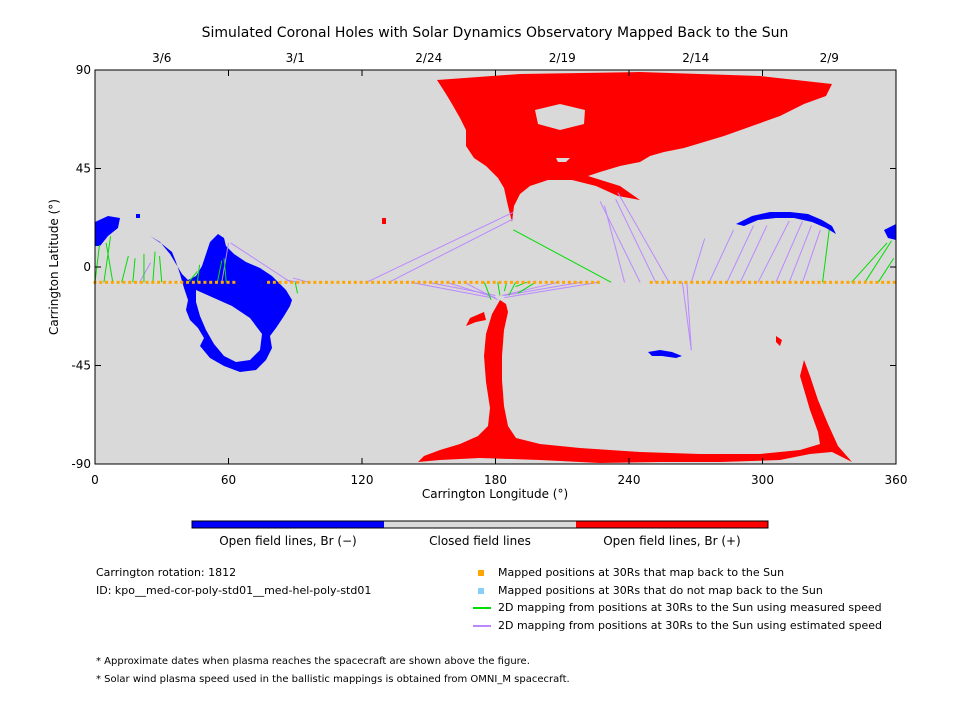 Image resolution: width=960 pixels, height=720 pixels. I want to click on top-date-label-2: 2/24, so click(428, 58).